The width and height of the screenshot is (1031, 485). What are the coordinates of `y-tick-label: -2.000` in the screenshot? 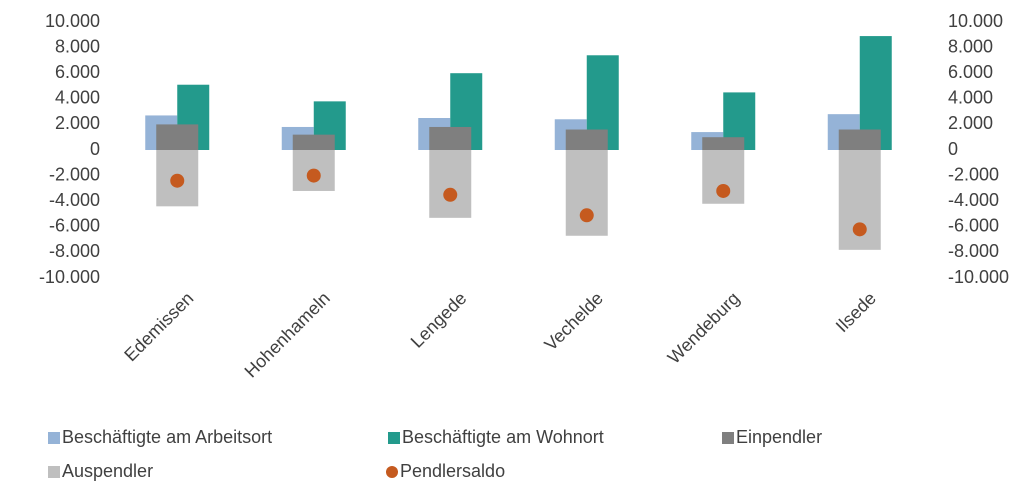 It's located at (74, 174).